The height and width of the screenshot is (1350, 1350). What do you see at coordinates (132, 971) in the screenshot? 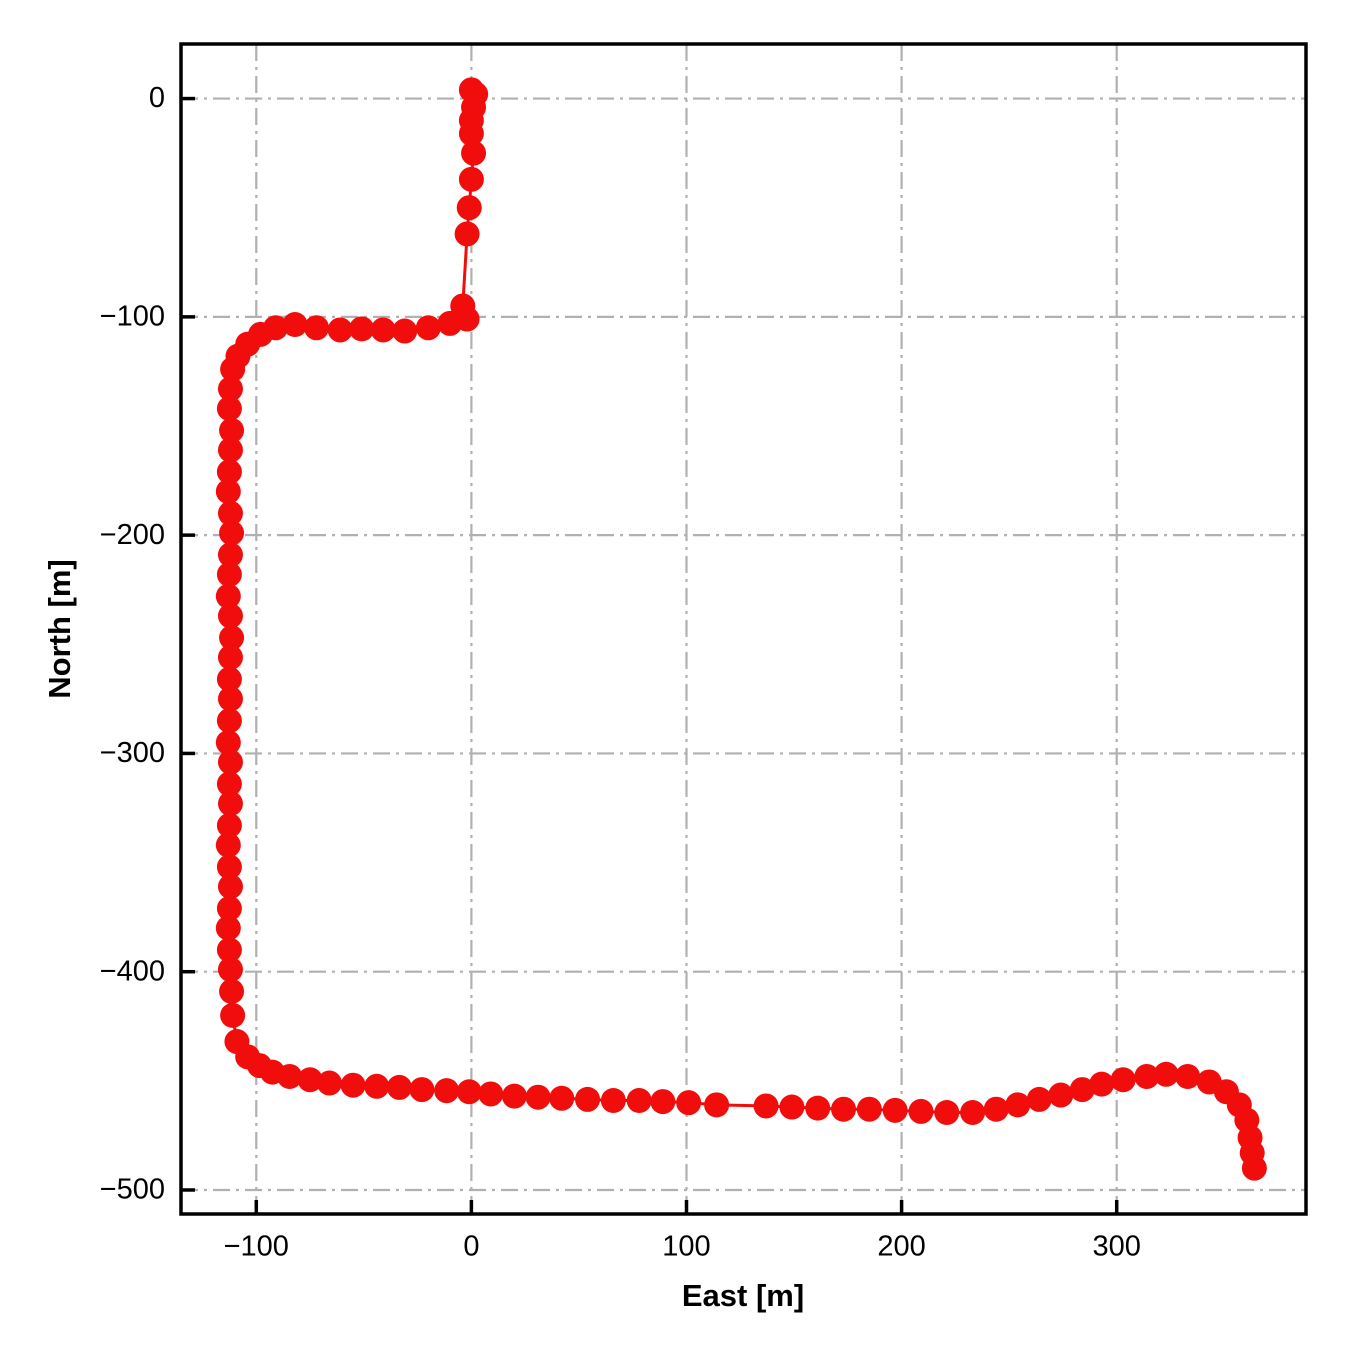
I see `y-tick-label: −400` at bounding box center [132, 971].